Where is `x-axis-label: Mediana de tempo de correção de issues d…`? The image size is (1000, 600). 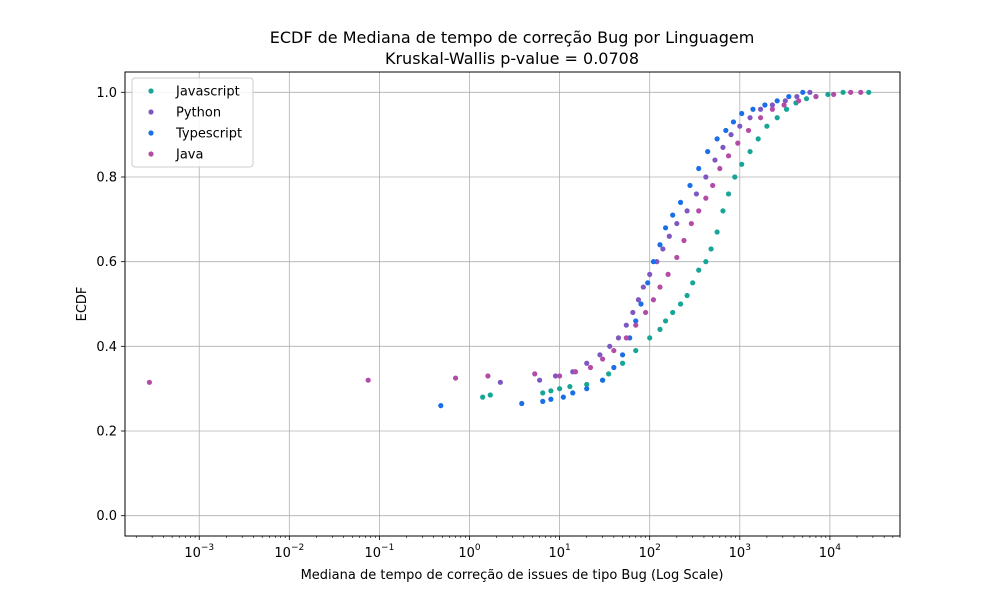
x-axis-label: Mediana de tempo de correção de issues d… is located at coordinates (512, 575).